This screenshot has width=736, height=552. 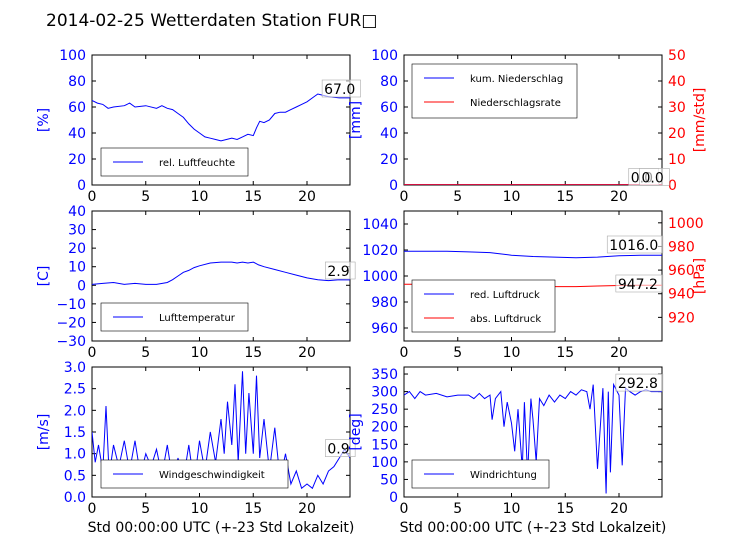 I want to click on legend-entry: rel. Luftfeuchte, so click(x=197, y=163).